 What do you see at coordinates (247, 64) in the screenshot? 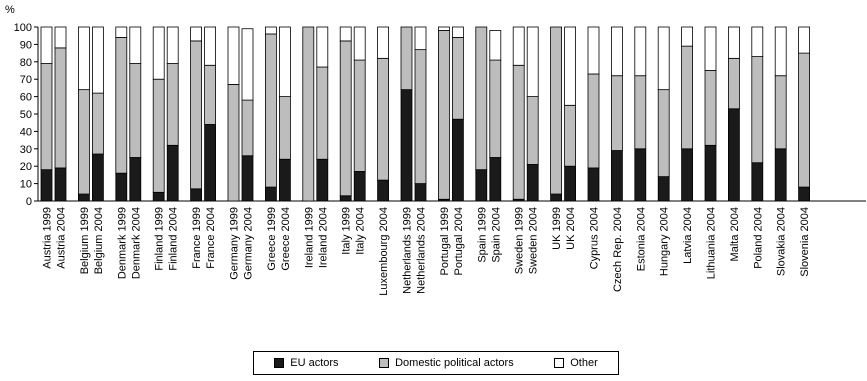
I see `bar-segment-other-germany-2004` at bounding box center [247, 64].